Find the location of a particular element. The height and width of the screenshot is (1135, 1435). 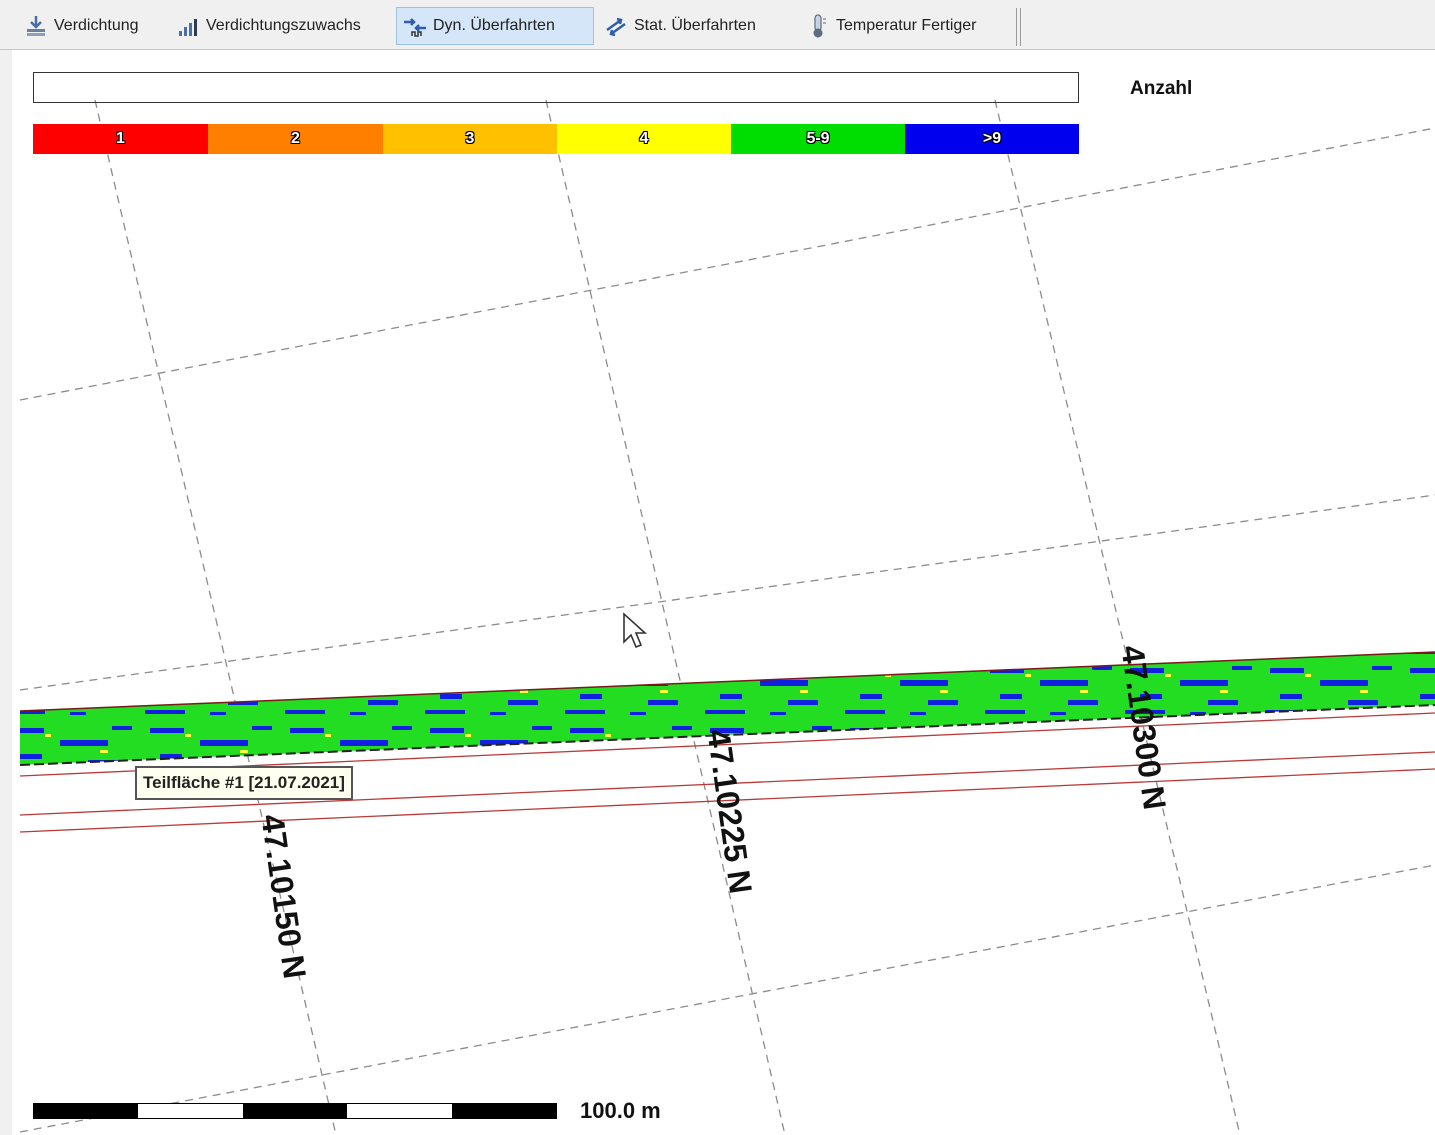

verdichtungszuwachs-button: Verdichtungszuwachs is located at coordinates (279, 26).